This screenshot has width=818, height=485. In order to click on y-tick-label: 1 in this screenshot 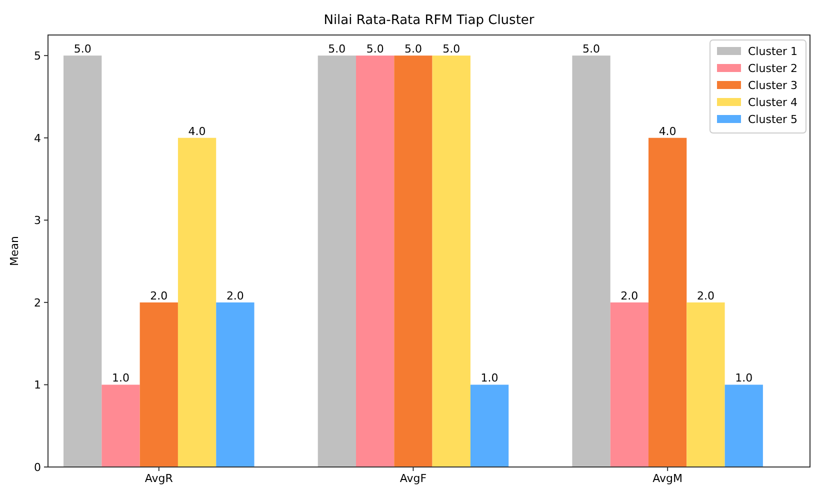, I will do `click(37, 385)`.